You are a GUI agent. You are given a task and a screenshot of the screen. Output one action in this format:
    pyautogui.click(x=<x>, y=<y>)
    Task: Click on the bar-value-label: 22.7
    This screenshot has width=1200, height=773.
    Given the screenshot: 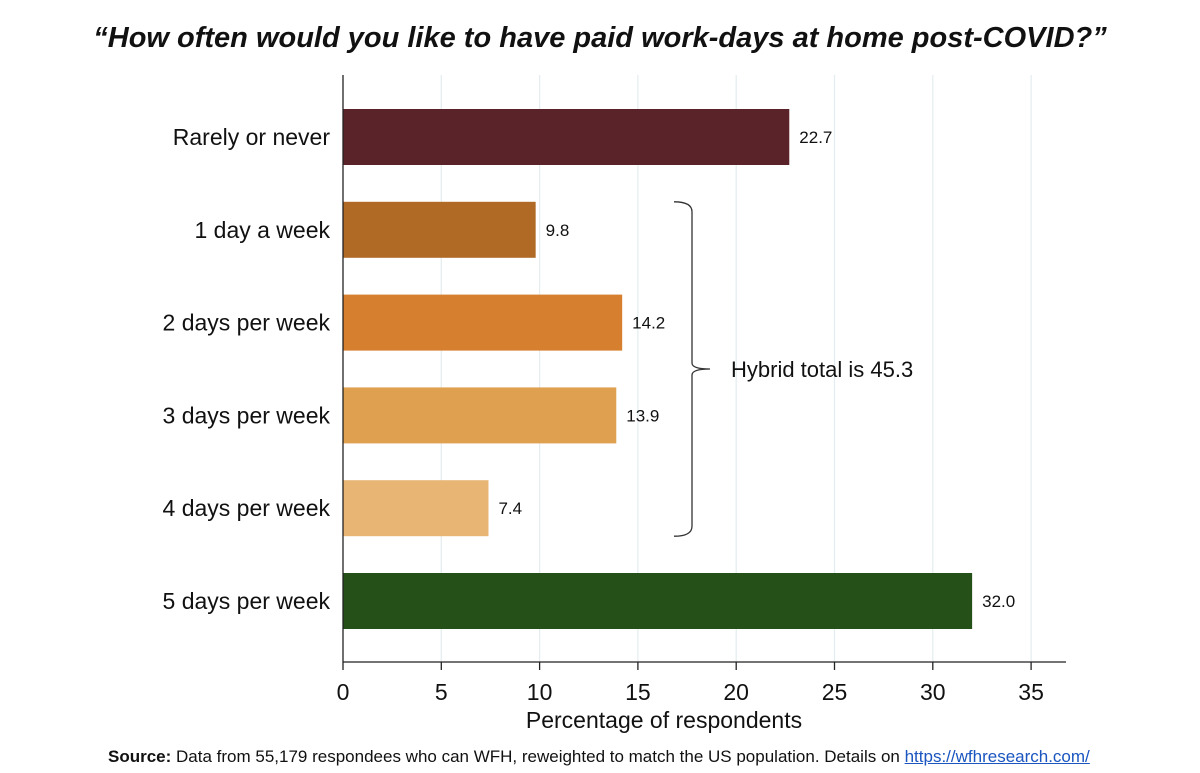 What is the action you would take?
    pyautogui.click(x=815, y=137)
    